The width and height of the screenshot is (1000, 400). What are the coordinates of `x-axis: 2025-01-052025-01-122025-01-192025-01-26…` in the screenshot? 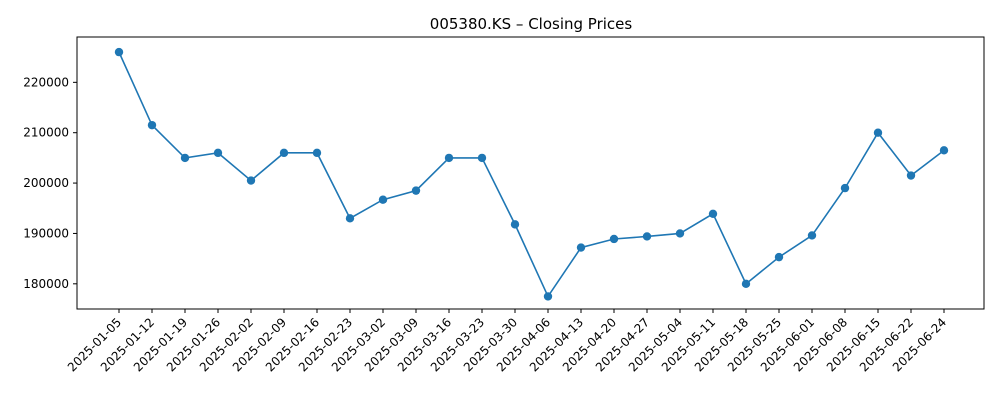 It's located at (507, 341).